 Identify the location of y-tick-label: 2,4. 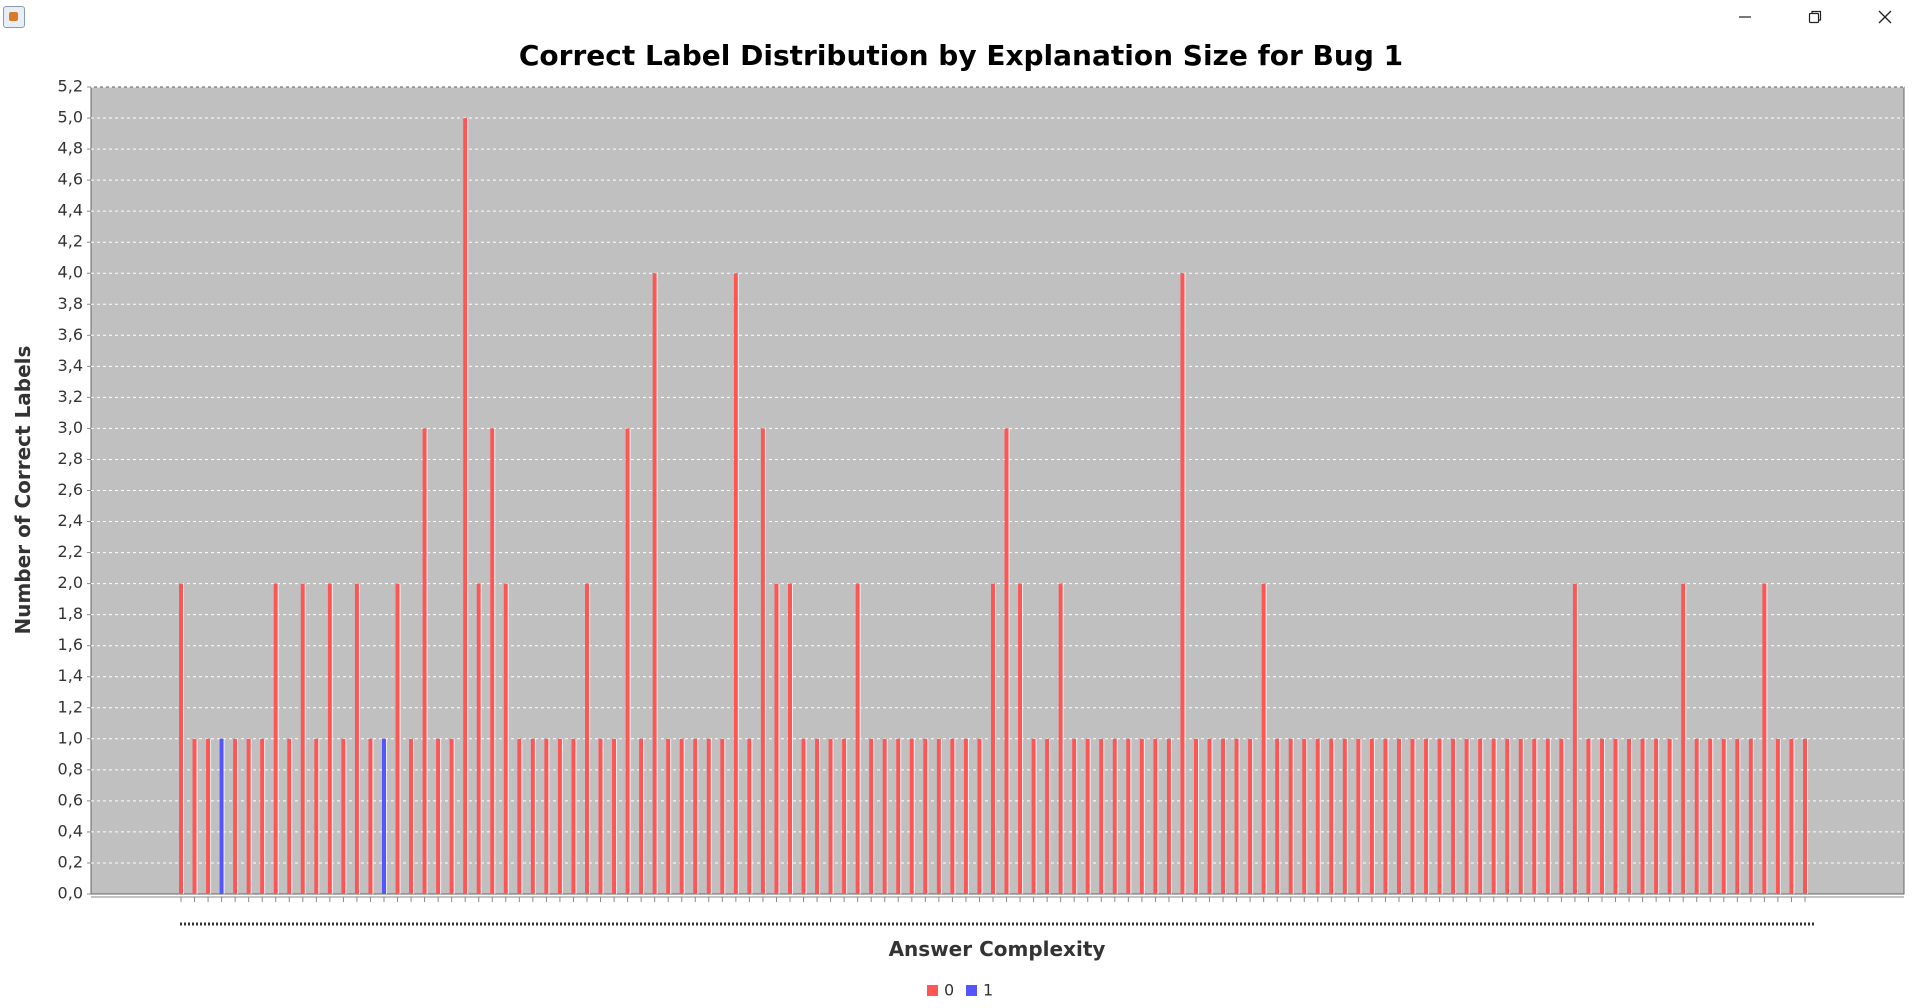
(70, 520).